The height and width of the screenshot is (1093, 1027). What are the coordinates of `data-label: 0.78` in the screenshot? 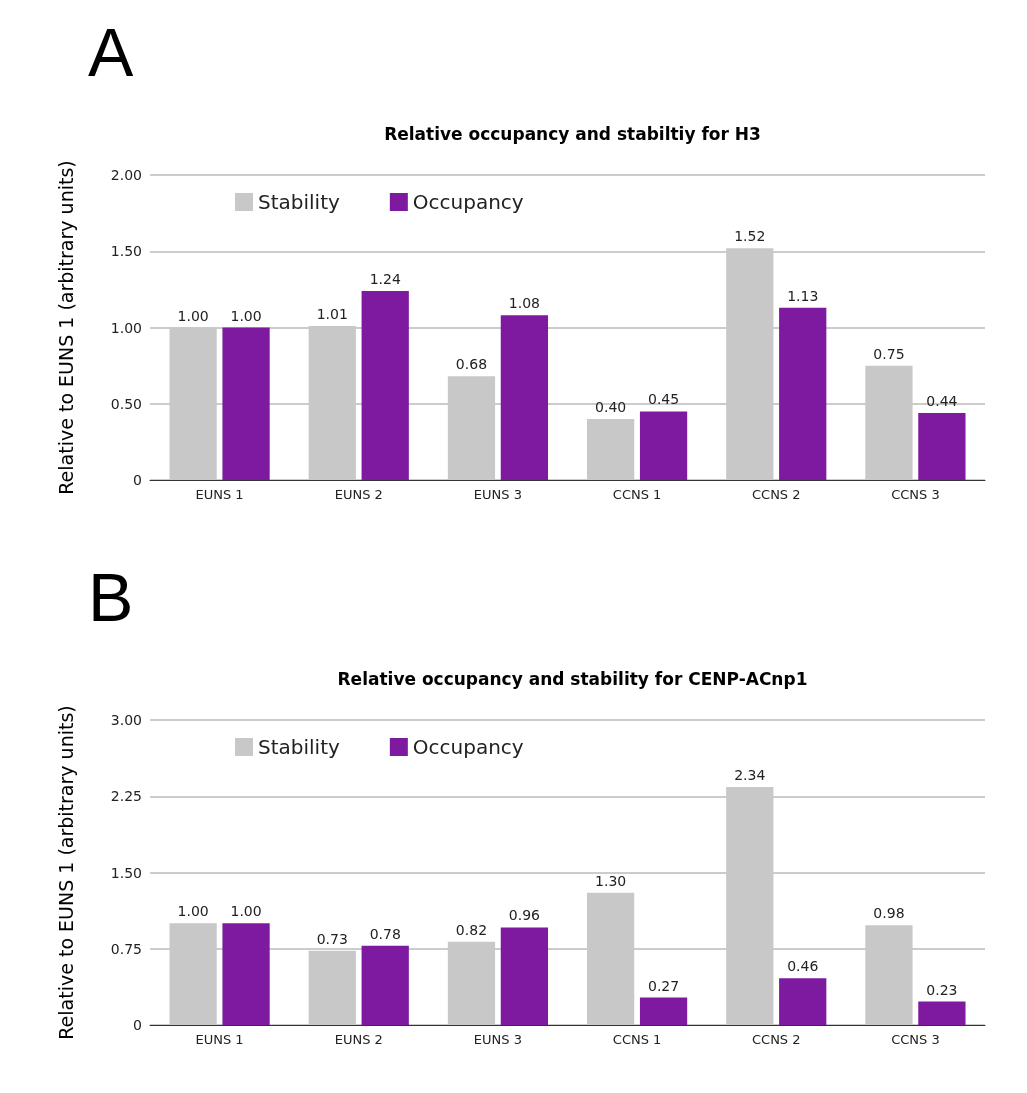 It's located at (385, 933).